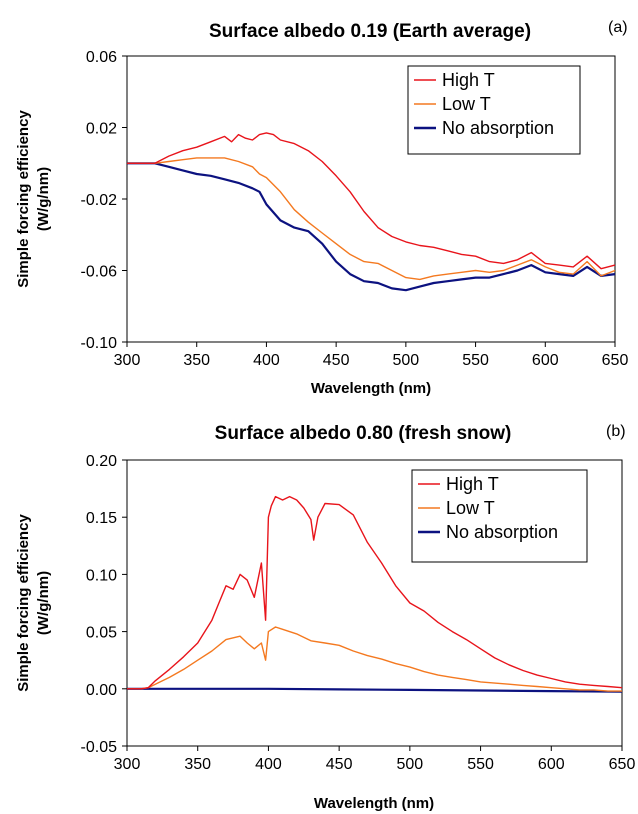  What do you see at coordinates (101, 461) in the screenshot?
I see `y-tick-label: 0.20` at bounding box center [101, 461].